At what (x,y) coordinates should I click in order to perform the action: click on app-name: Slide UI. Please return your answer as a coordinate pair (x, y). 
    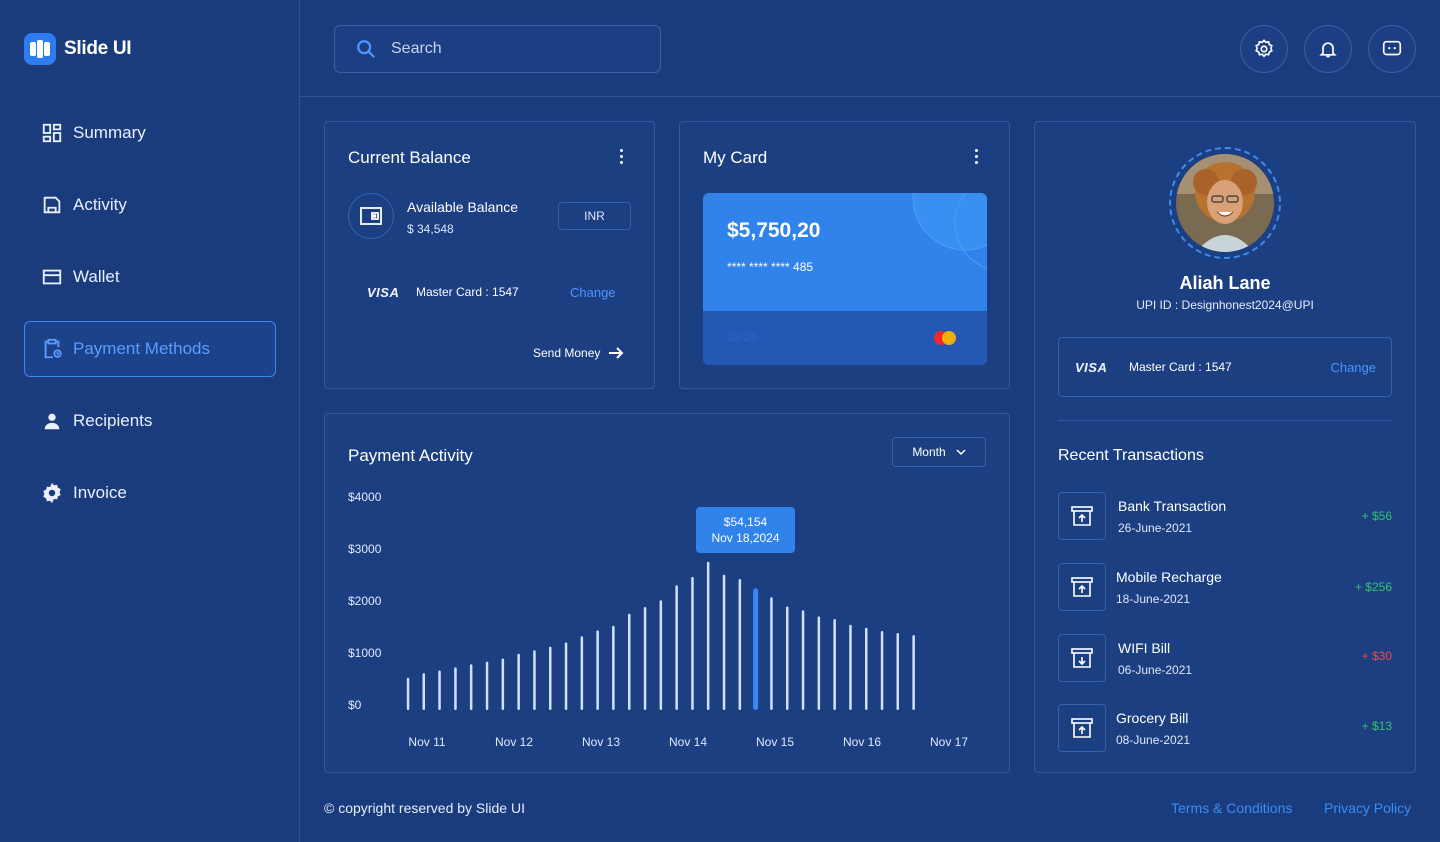
    Looking at the image, I should click on (98, 48).